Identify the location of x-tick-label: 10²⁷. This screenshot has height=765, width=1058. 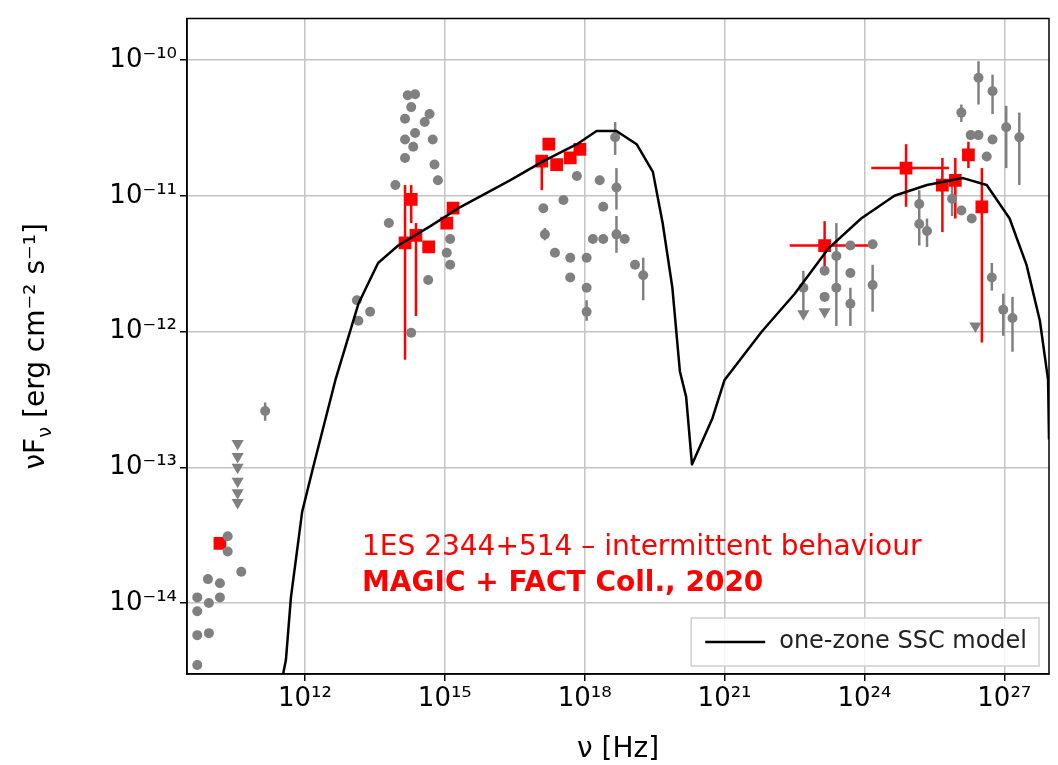
(1004, 697).